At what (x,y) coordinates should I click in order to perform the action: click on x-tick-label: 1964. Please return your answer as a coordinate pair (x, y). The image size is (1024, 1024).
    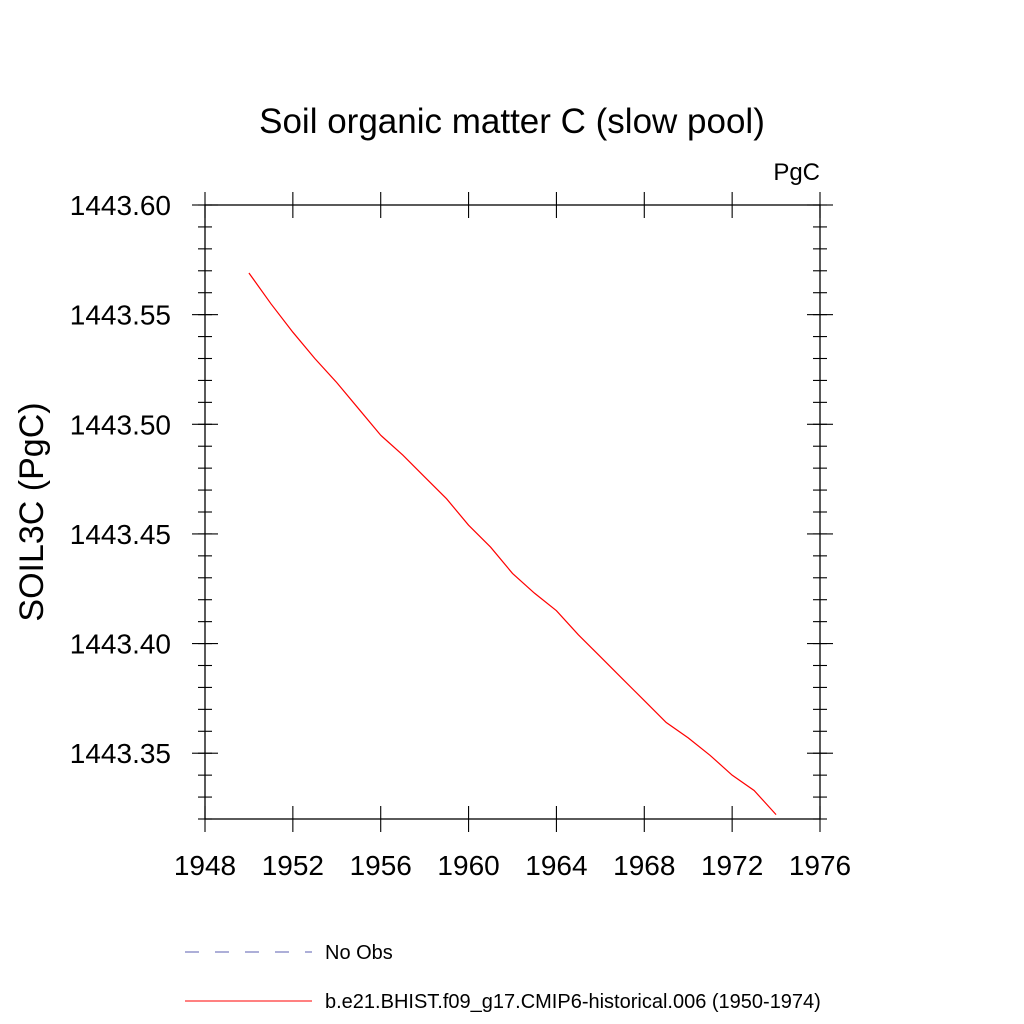
    Looking at the image, I should click on (556, 865).